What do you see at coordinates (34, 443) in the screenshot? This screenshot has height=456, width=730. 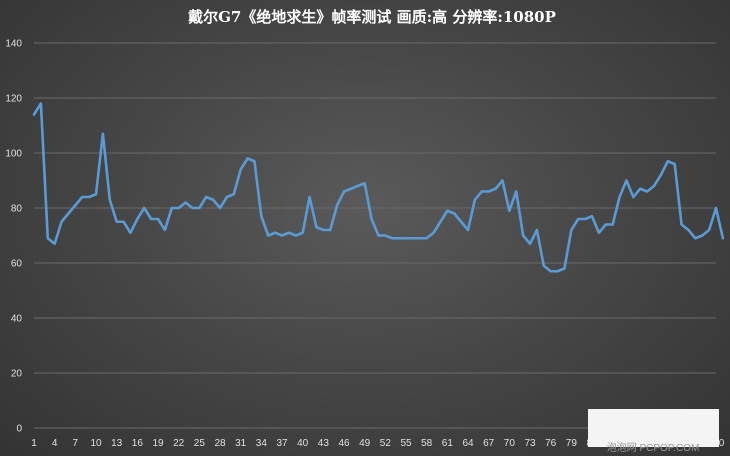 I see `x-tick-label: 1` at bounding box center [34, 443].